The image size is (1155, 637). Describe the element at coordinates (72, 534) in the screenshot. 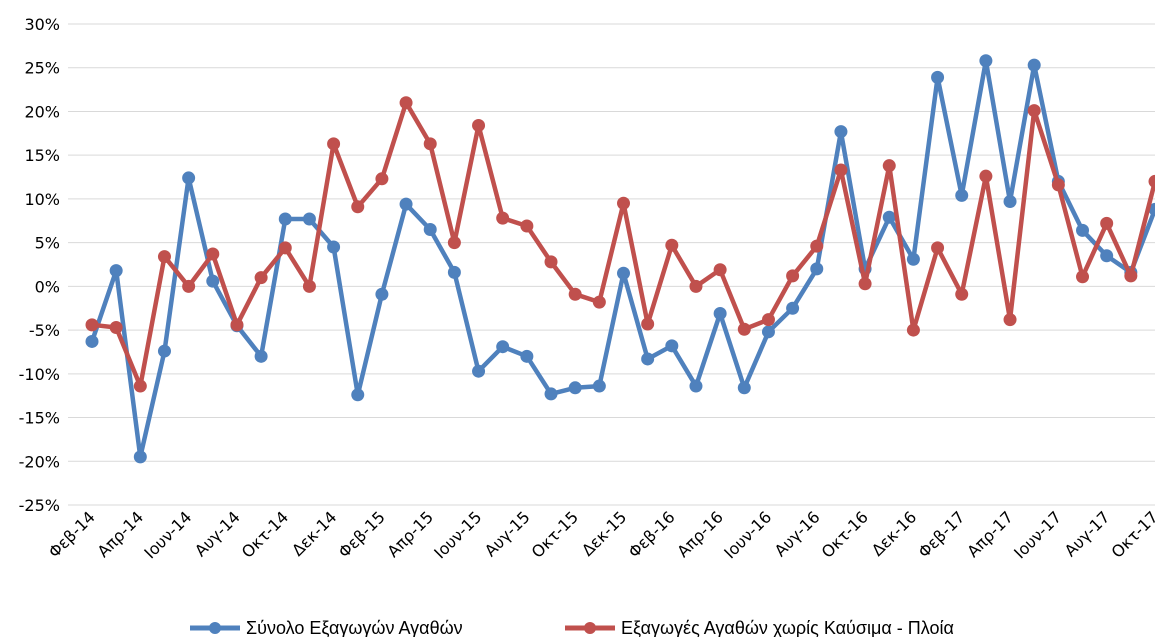

I see `x-tick-label: Φεβ-14` at that location.